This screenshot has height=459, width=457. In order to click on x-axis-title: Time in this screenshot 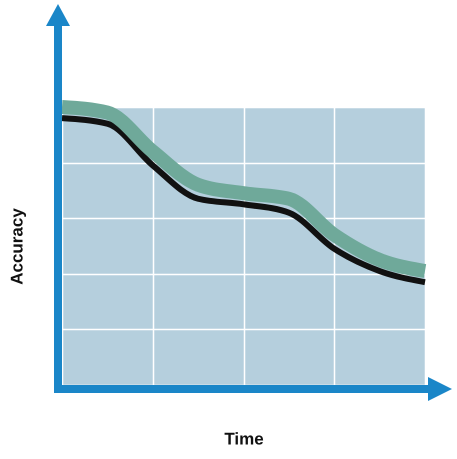, I will do `click(244, 439)`.